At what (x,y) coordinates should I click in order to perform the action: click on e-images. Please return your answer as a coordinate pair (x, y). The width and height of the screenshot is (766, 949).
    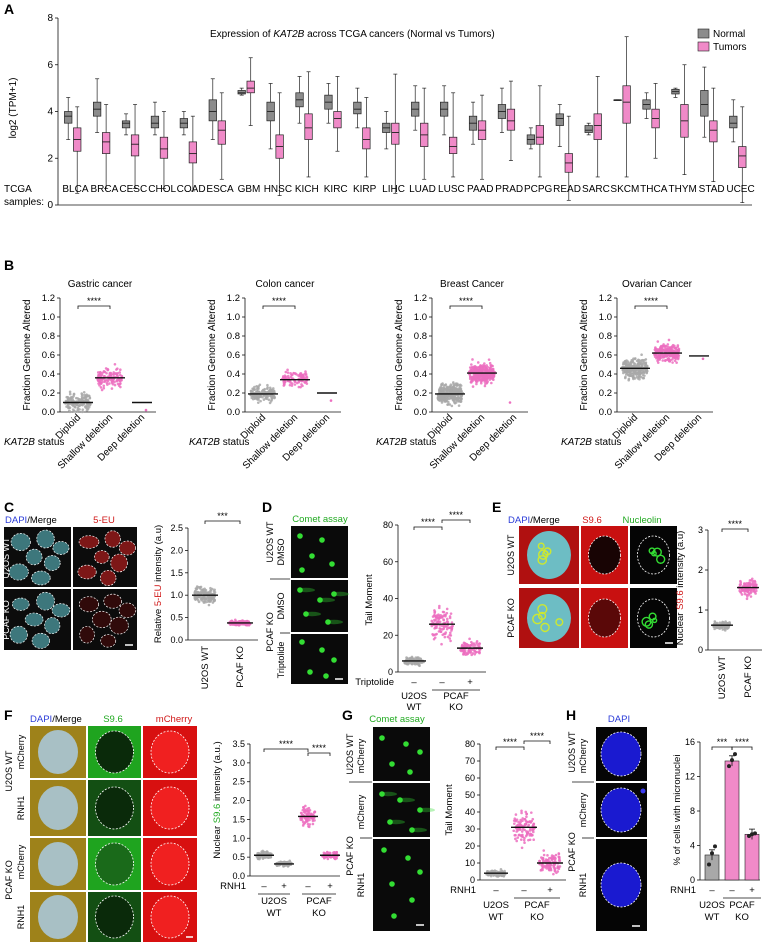
    Looking at the image, I should click on (598, 587).